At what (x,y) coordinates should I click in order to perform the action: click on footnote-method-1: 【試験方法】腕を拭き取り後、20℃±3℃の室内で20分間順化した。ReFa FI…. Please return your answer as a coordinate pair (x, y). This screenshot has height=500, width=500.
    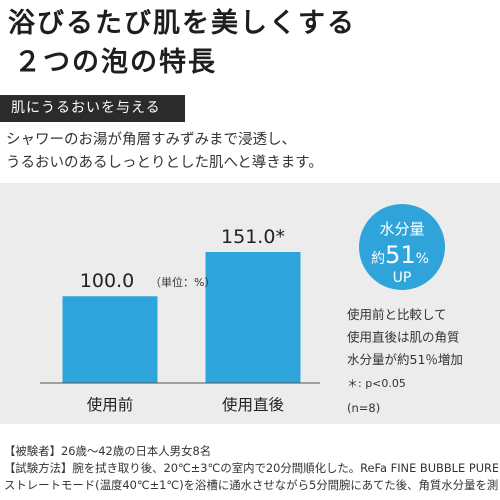
    Looking at the image, I should click on (251, 468).